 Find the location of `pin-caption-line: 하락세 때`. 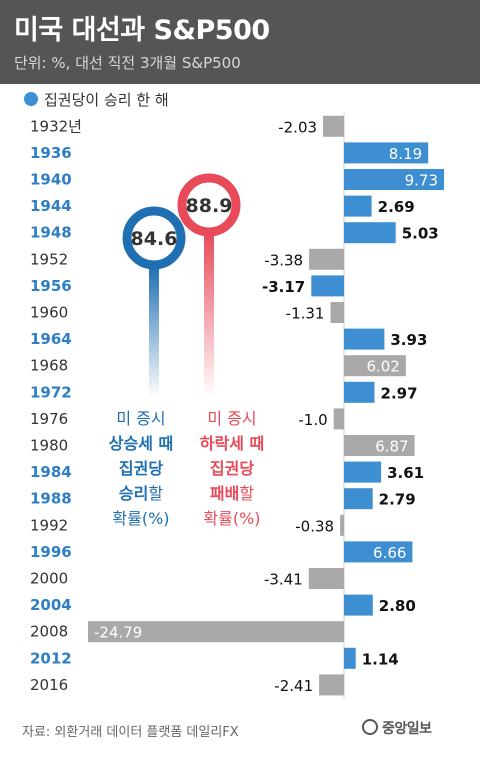

pin-caption-line: 하락세 때 is located at coordinates (232, 443).